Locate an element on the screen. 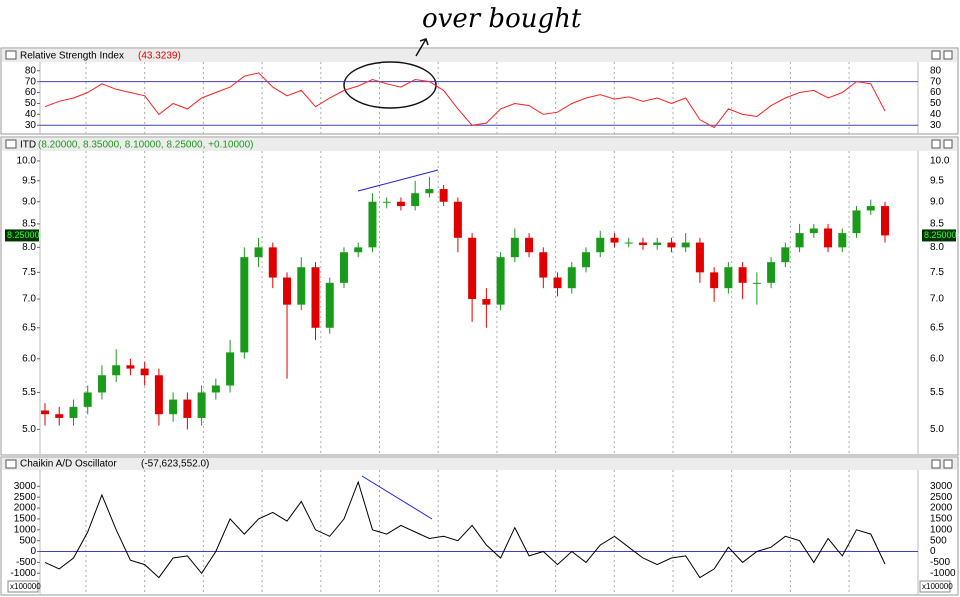  y-tick-label-right: 5.0 is located at coordinates (937, 429).